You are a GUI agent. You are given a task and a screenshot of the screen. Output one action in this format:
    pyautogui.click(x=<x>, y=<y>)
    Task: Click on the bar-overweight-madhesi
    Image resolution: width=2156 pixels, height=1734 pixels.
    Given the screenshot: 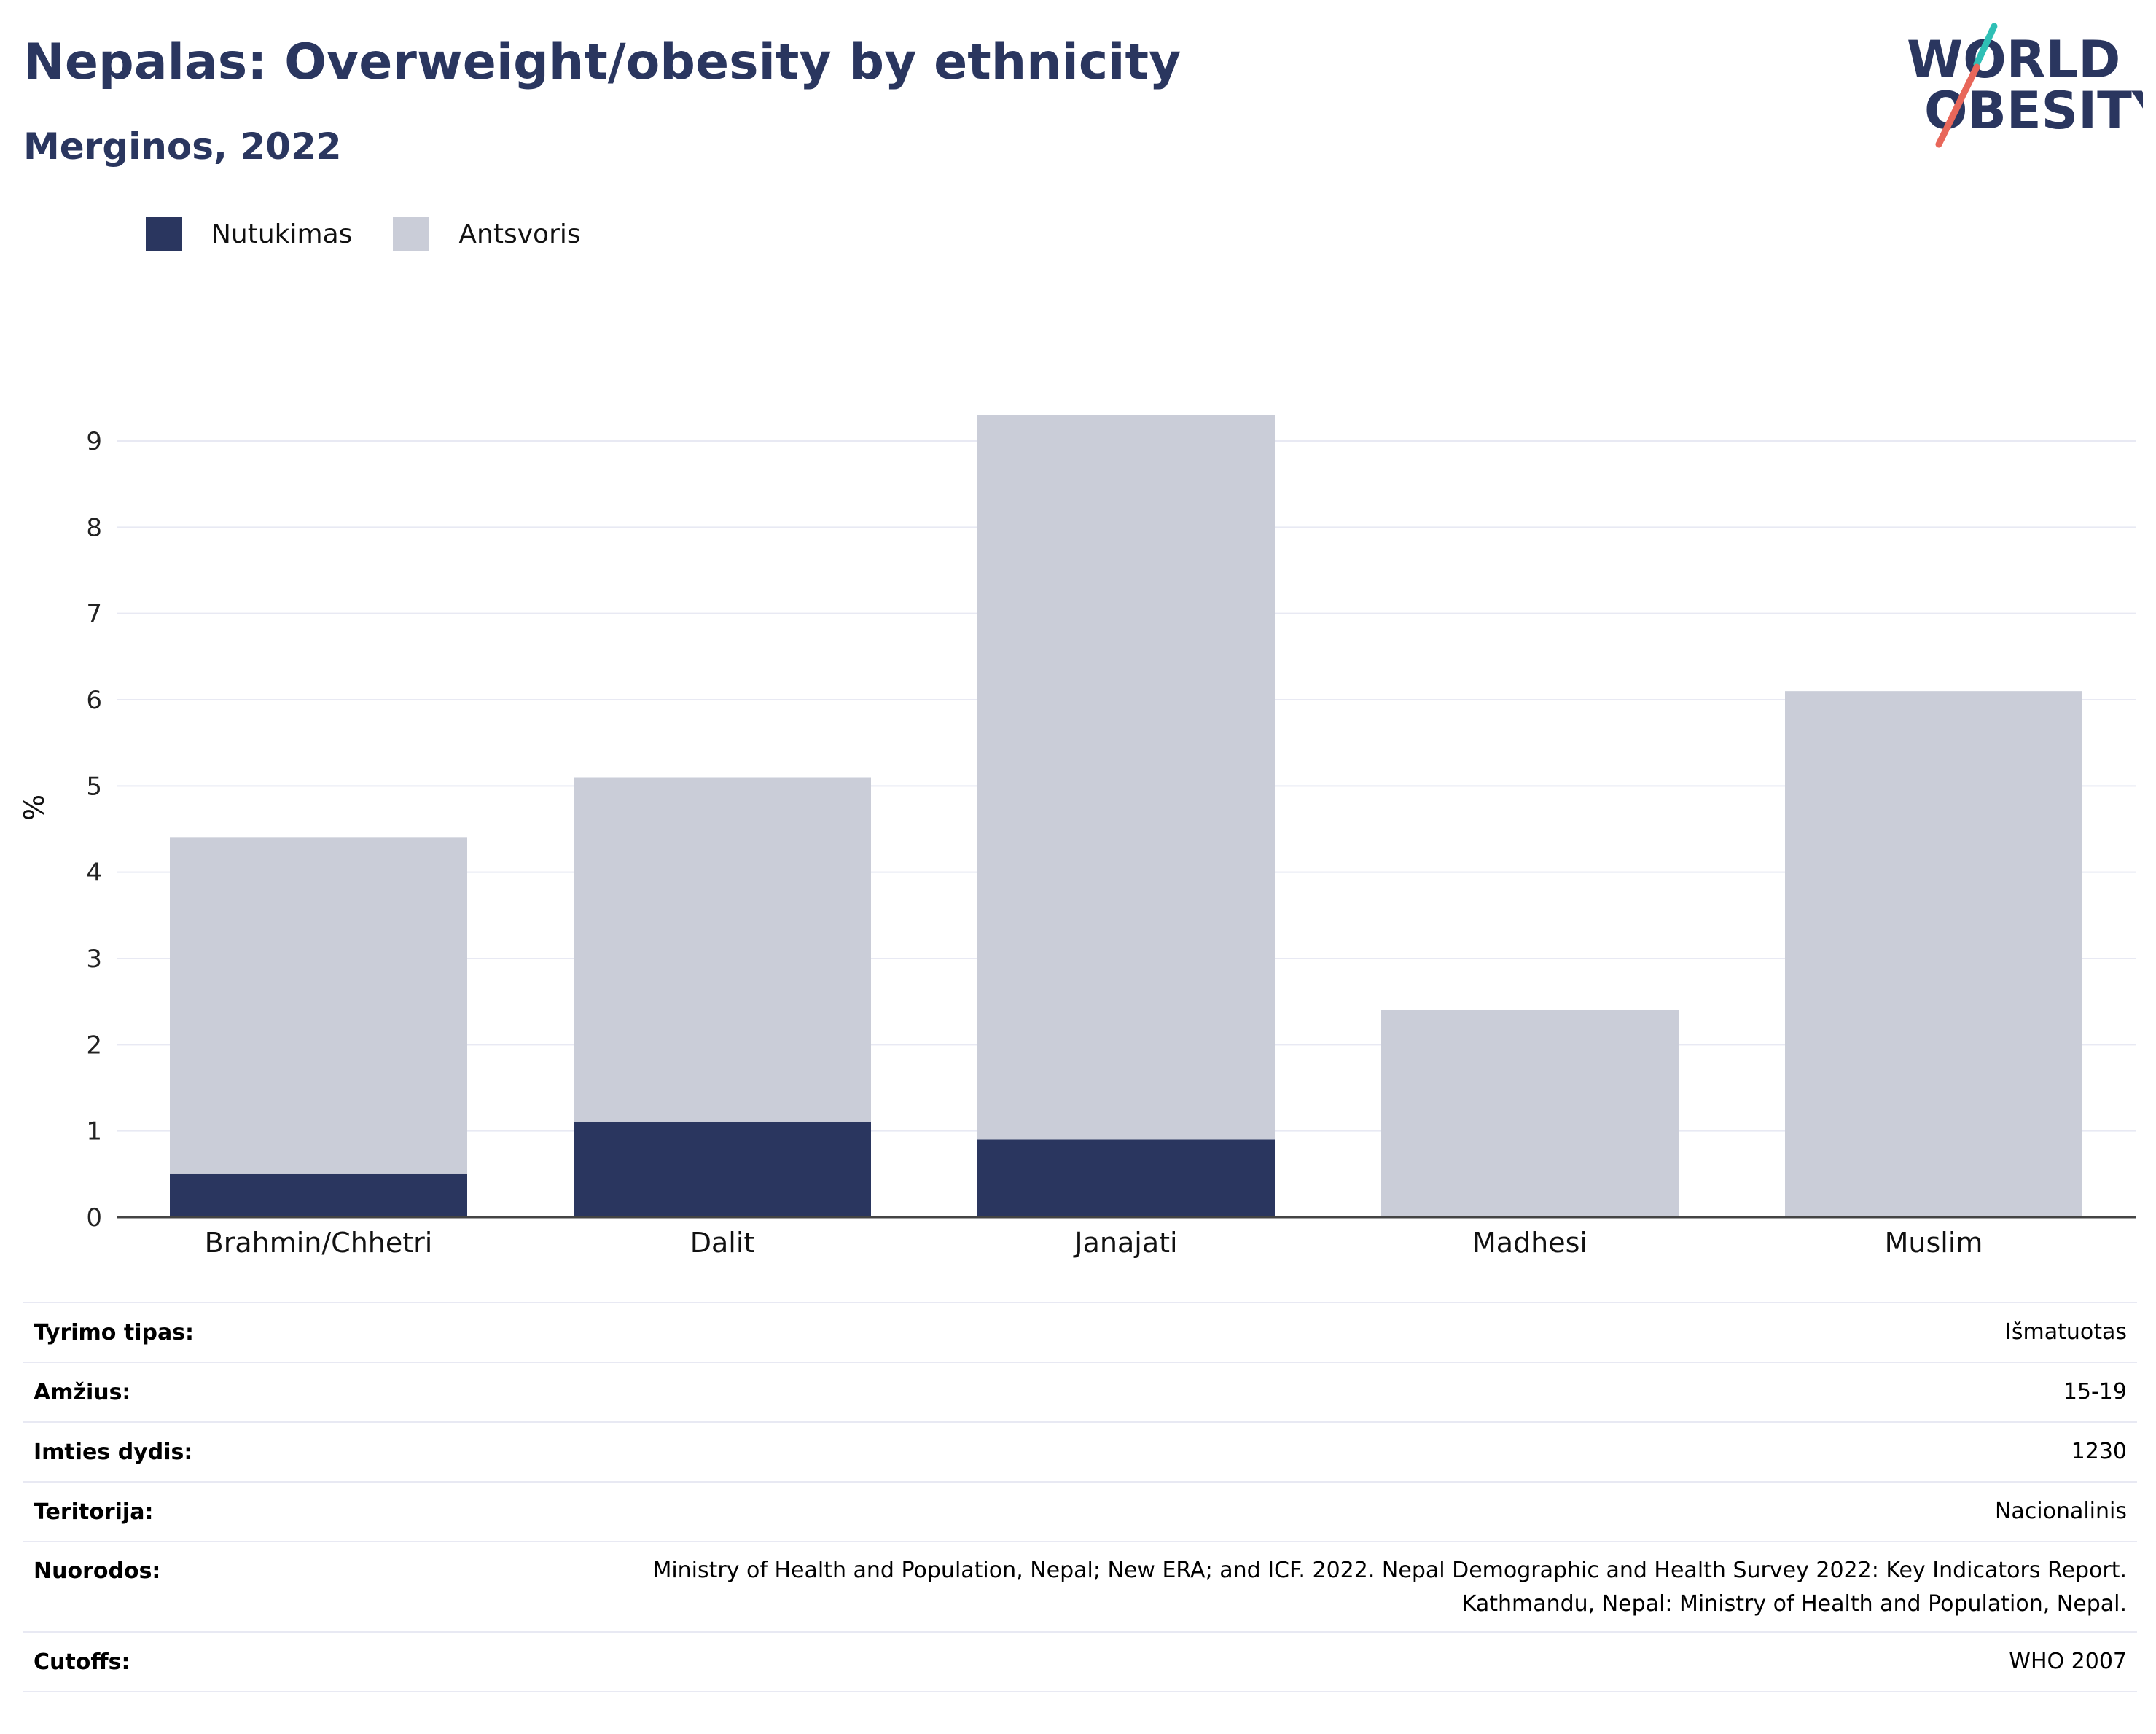 What is the action you would take?
    pyautogui.click(x=1530, y=1113)
    